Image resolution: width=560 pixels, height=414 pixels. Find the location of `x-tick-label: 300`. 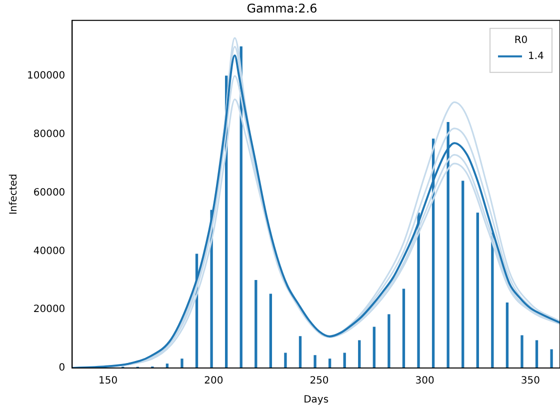

x-tick-label: 300 is located at coordinates (424, 381).